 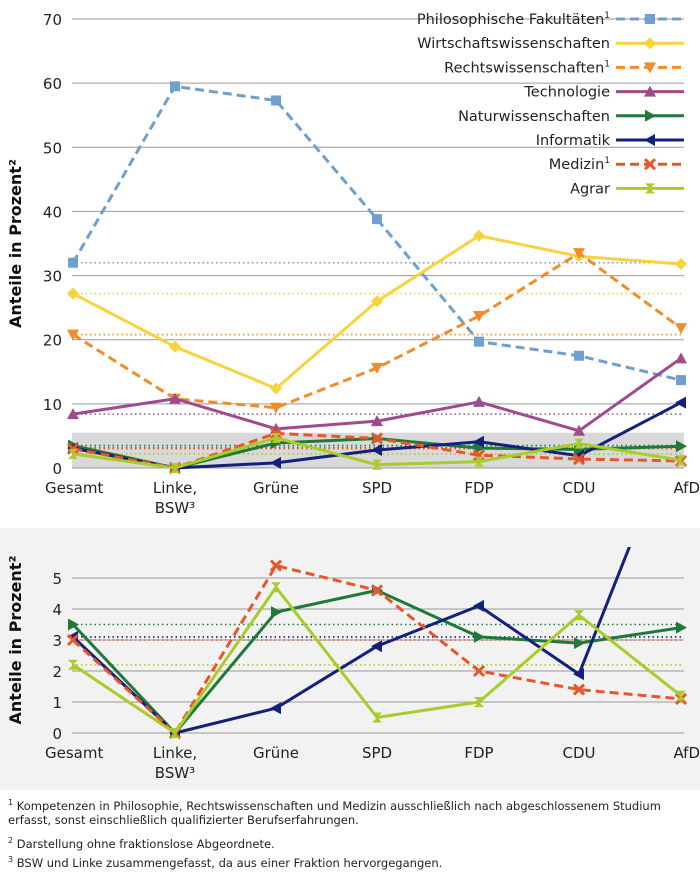 What do you see at coordinates (616, 164) in the screenshot?
I see `legend-item-medizin: Medizin1` at bounding box center [616, 164].